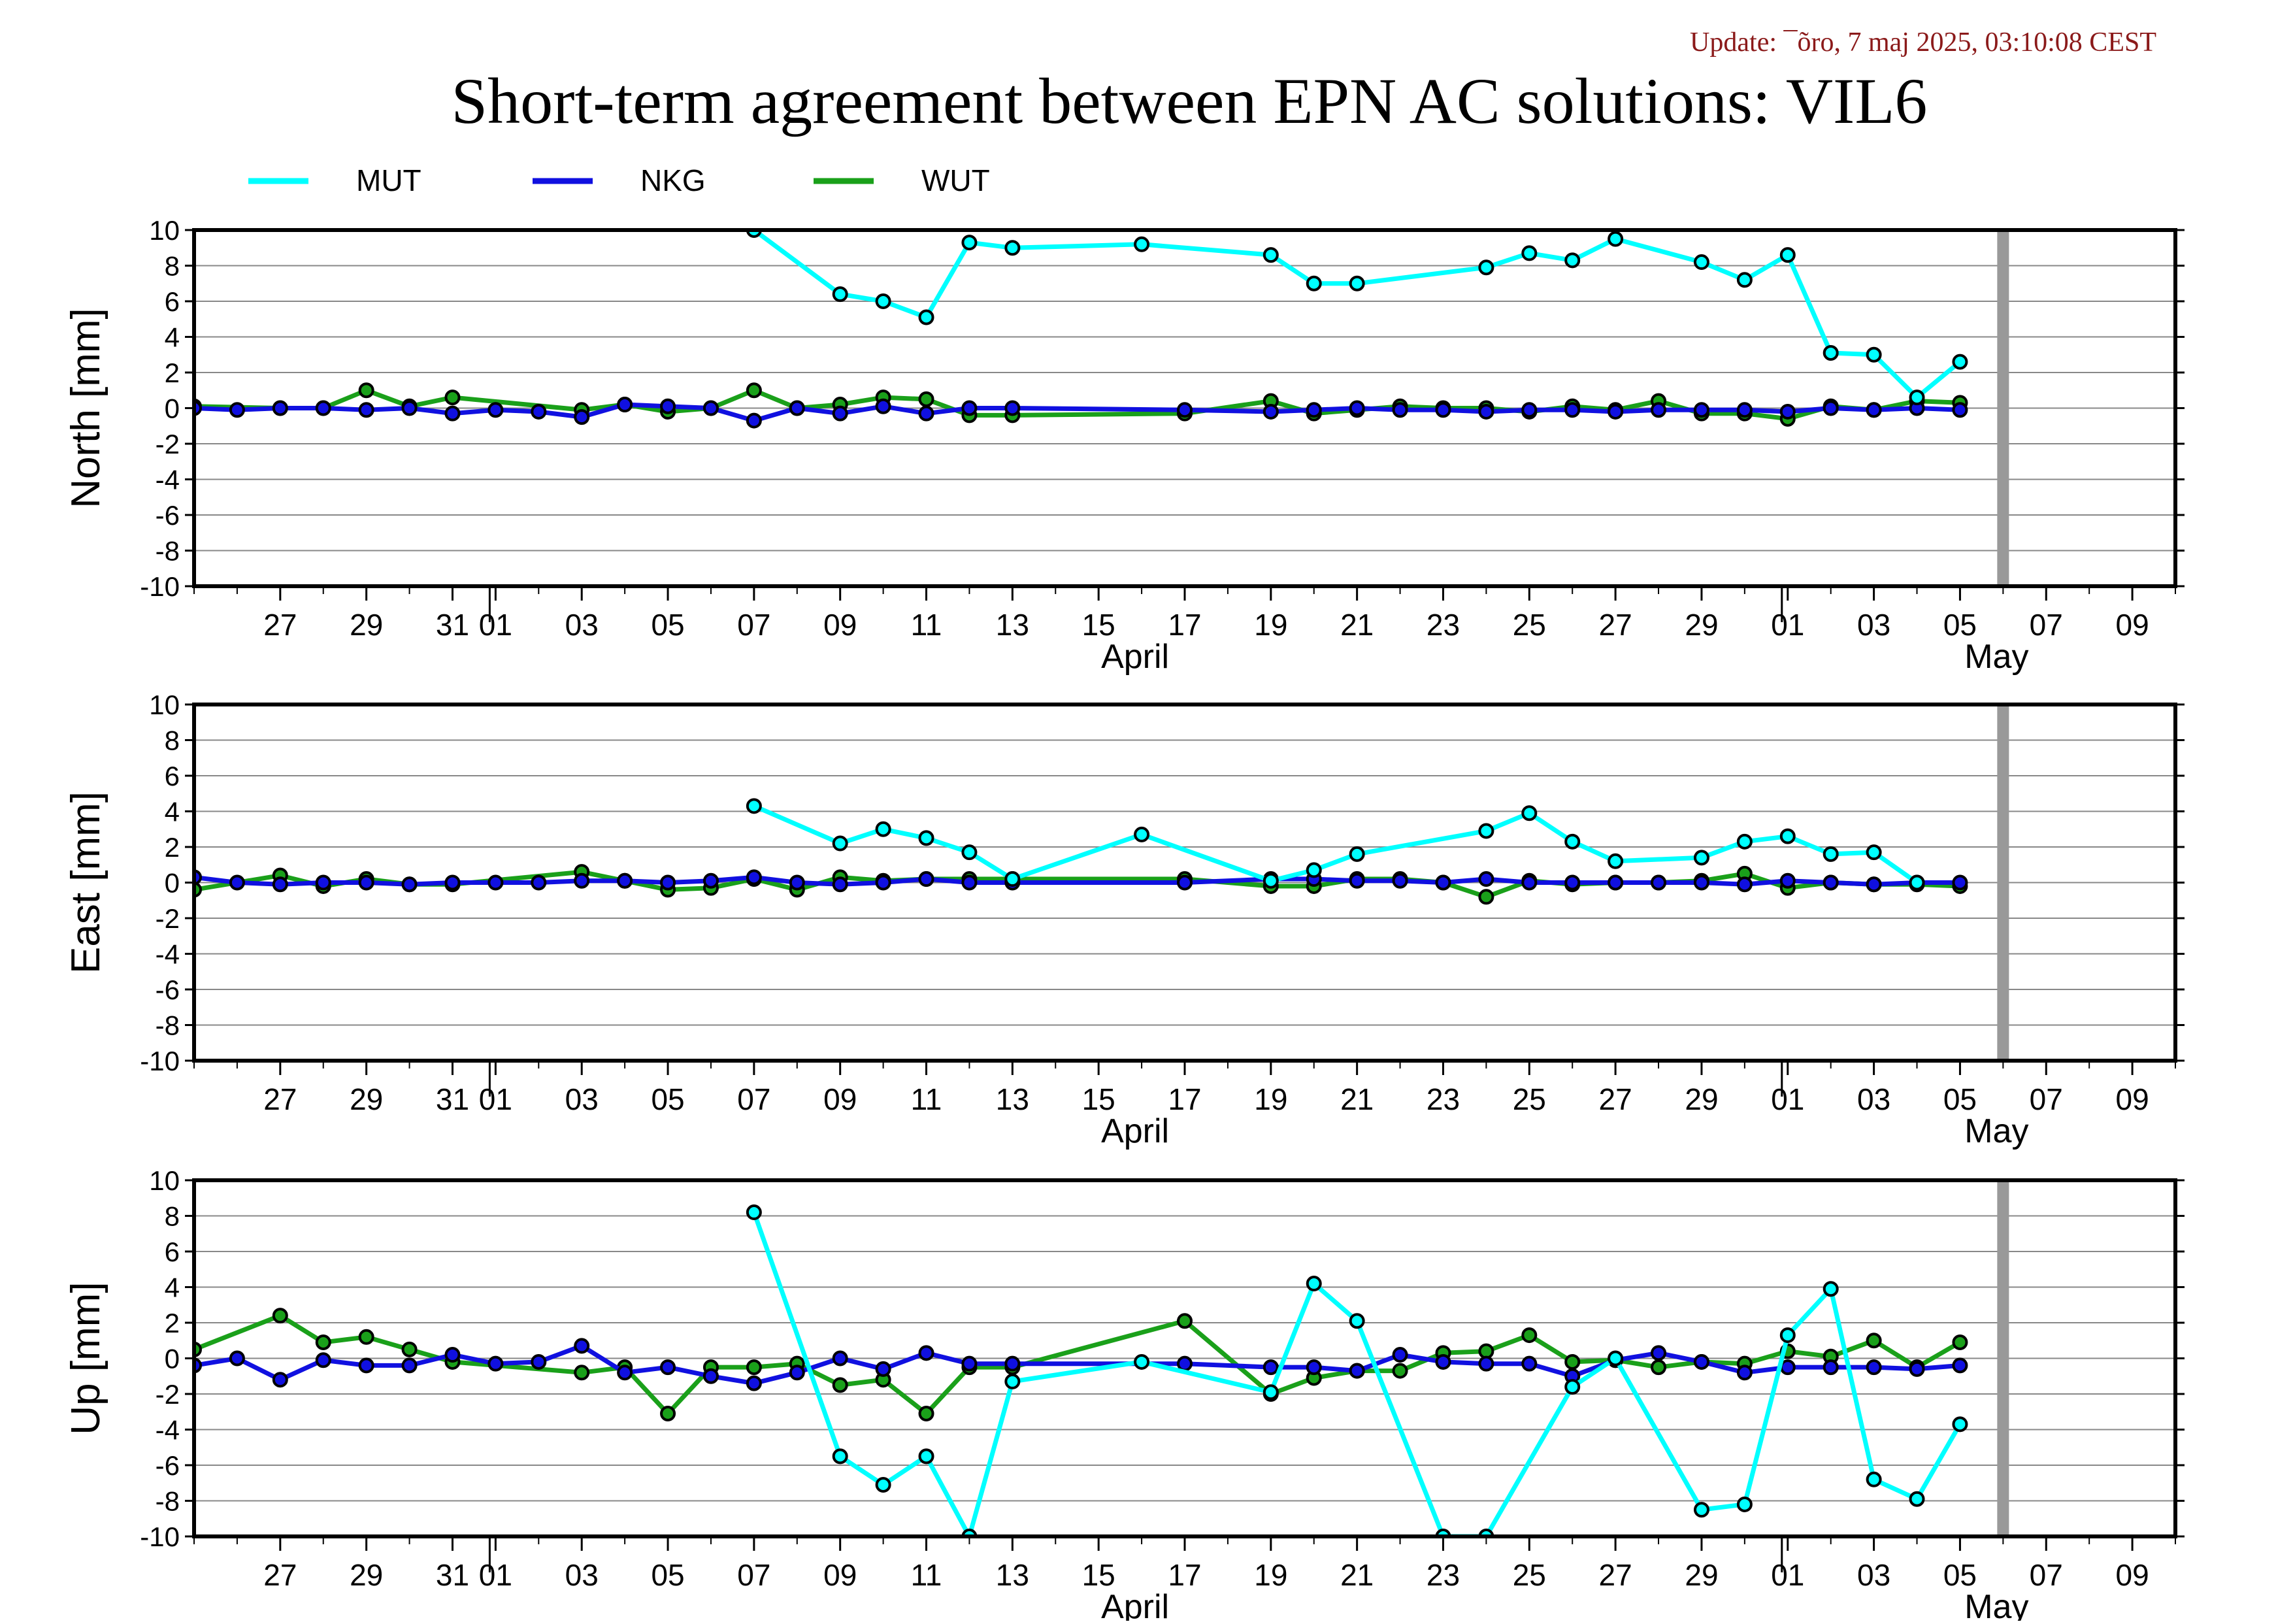 The width and height of the screenshot is (2293, 1624). I want to click on y-tick-label: 2, so click(173, 1323).